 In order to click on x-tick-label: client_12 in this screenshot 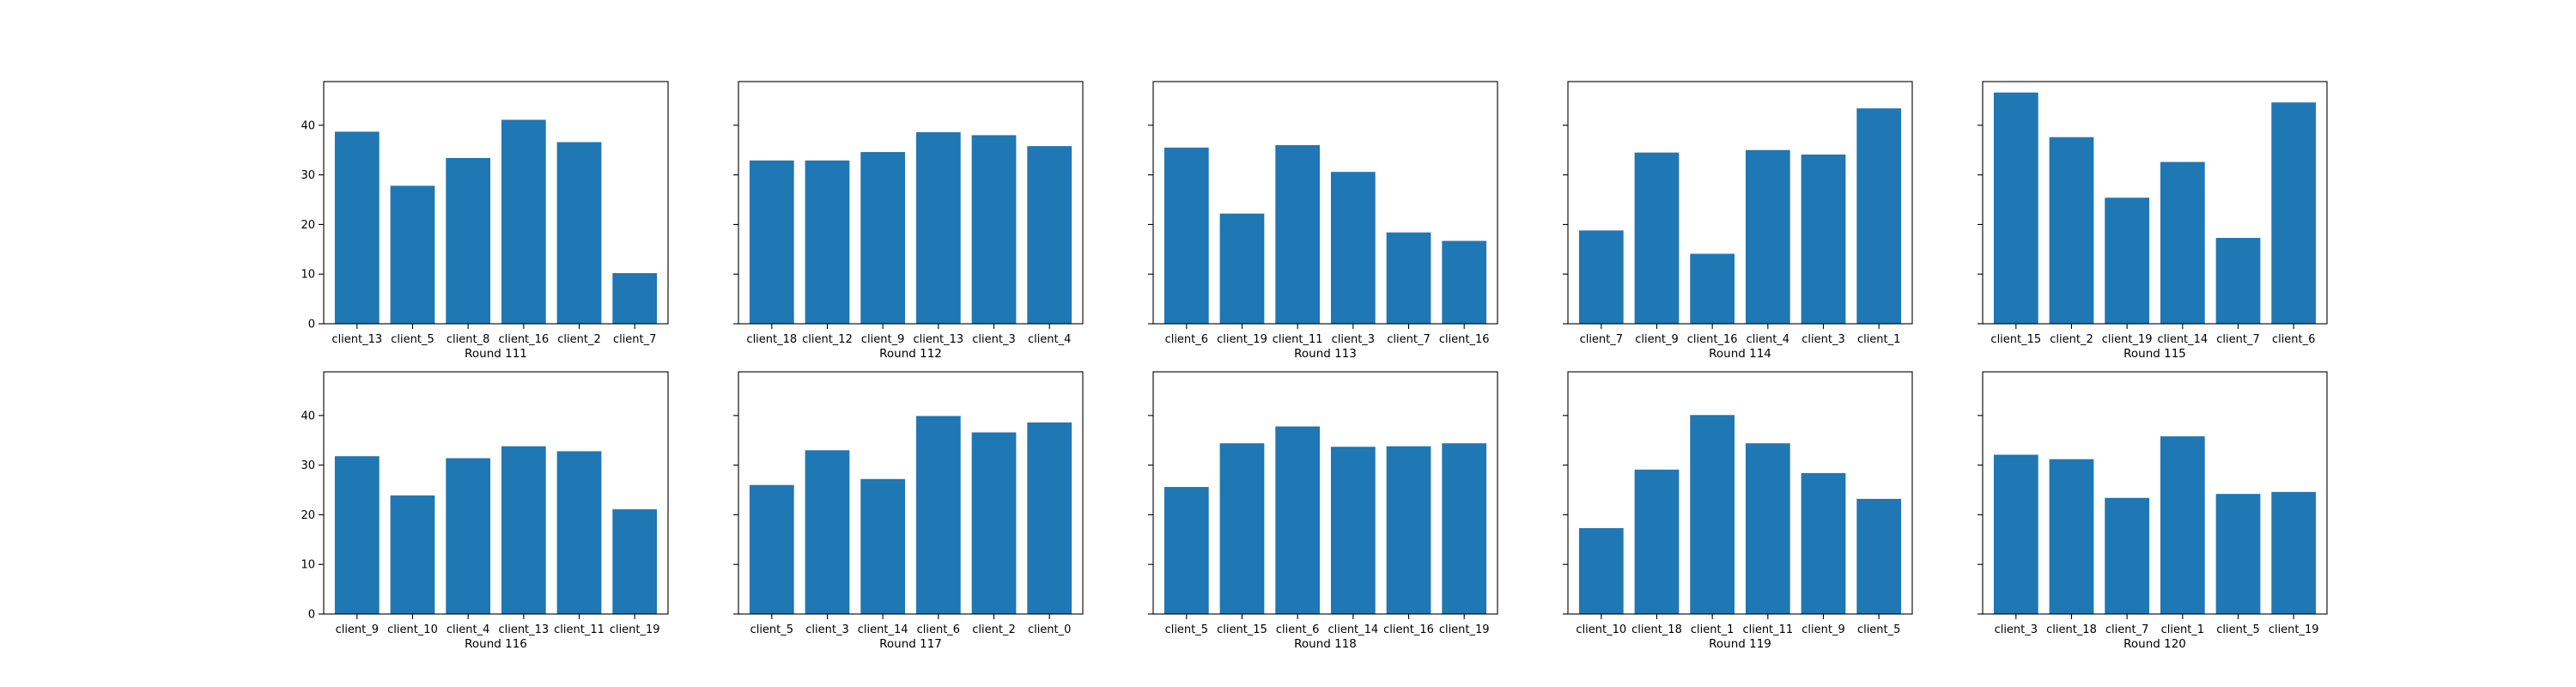, I will do `click(828, 339)`.